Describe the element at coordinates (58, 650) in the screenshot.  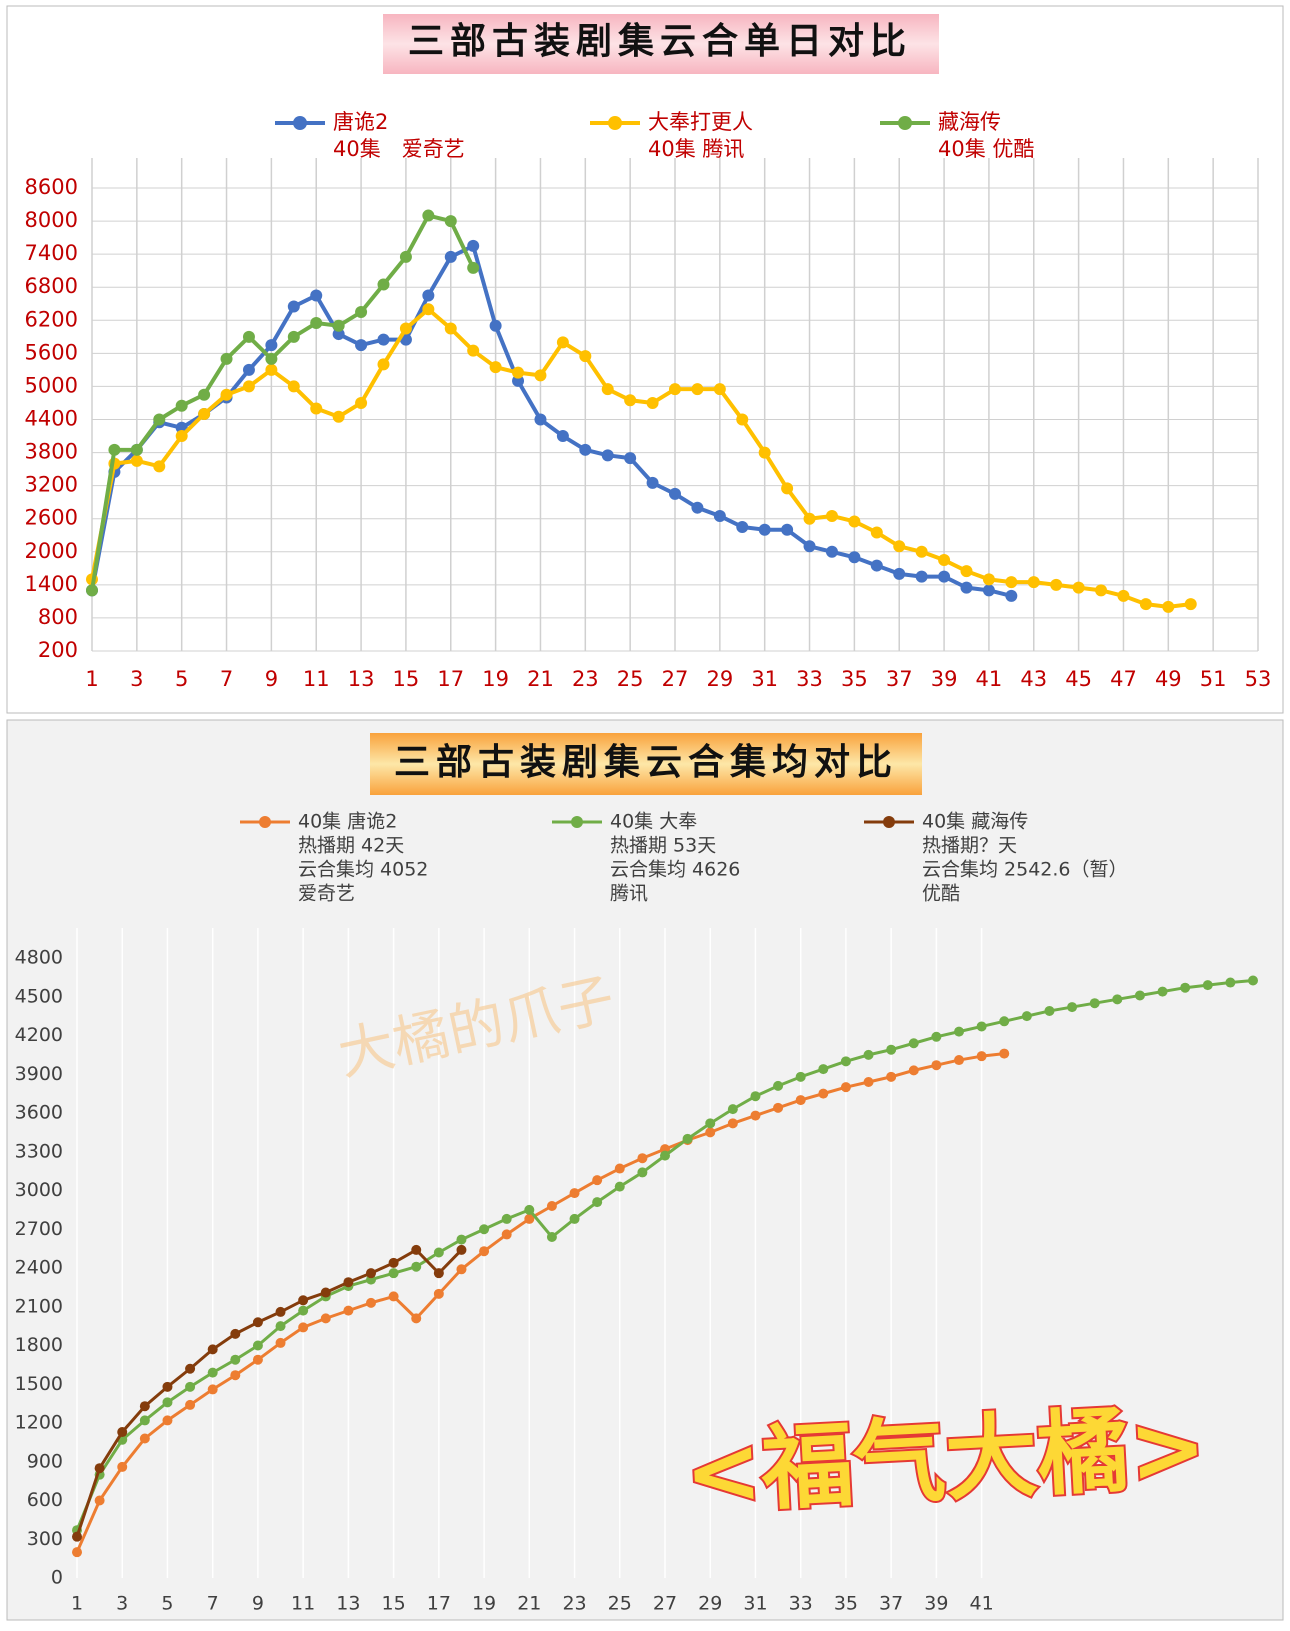
I see `y-tick-label: 200` at that location.